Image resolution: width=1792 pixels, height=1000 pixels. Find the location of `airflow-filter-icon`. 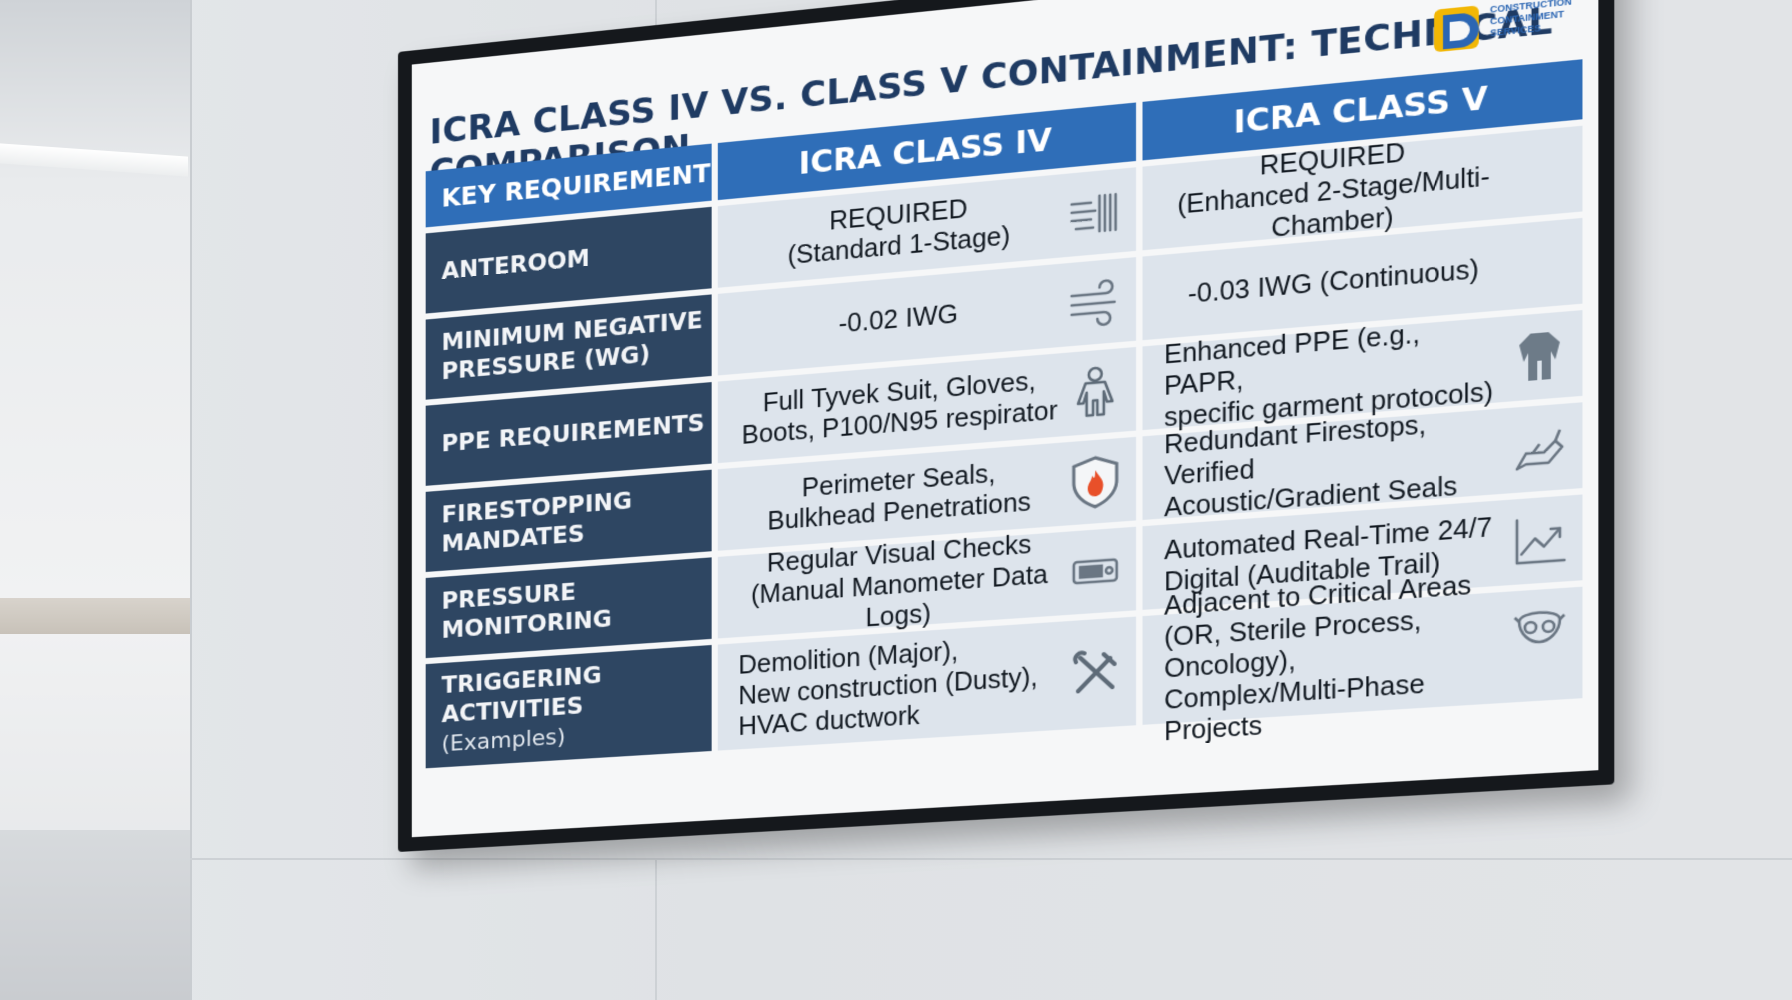

airflow-filter-icon is located at coordinates (1095, 212).